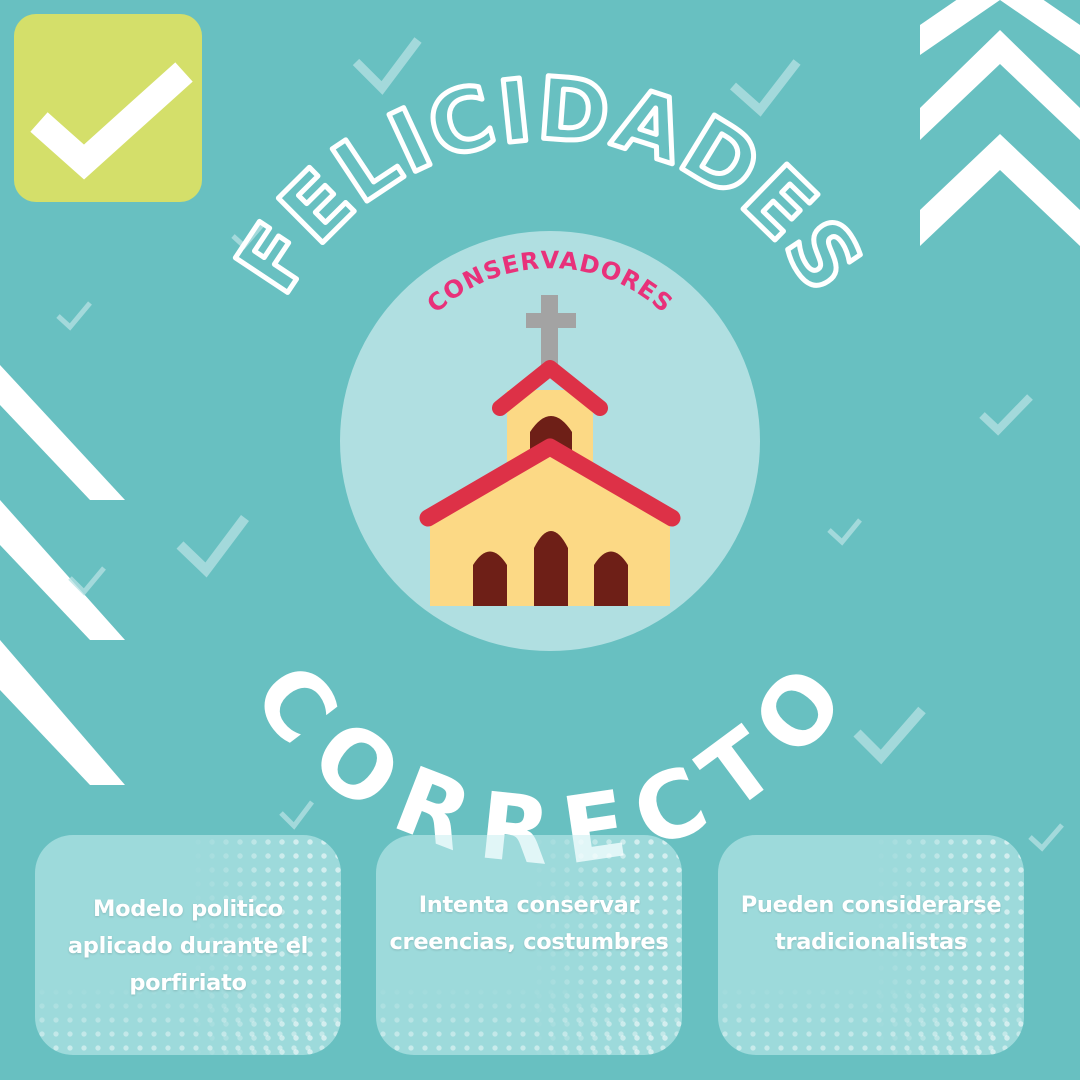 The image size is (1080, 1080). I want to click on info-card-2: Intenta conservar creencias, costumbres, so click(529, 945).